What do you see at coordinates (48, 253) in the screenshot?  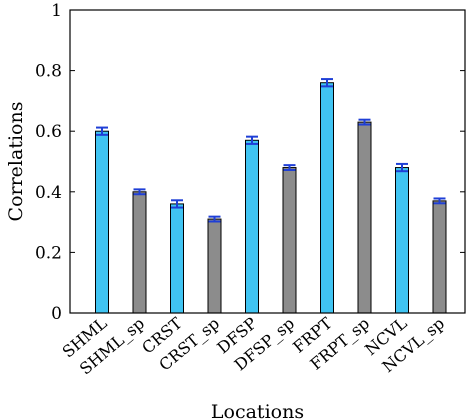 I see `y-tick-label: 0.2` at bounding box center [48, 253].